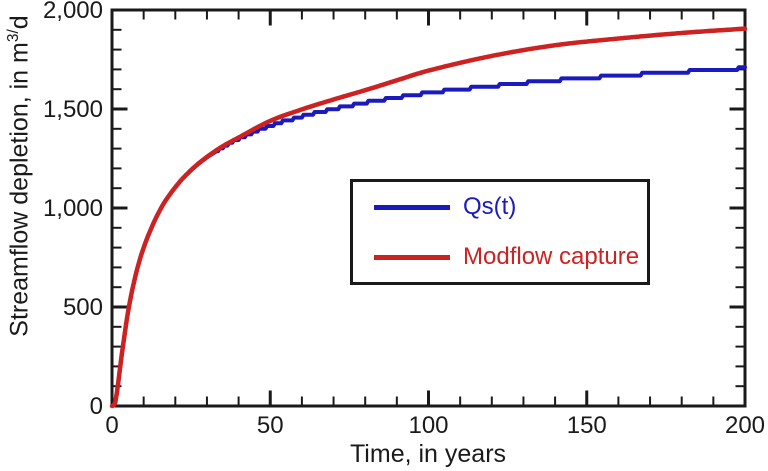 Image resolution: width=768 pixels, height=471 pixels. Describe the element at coordinates (587, 425) in the screenshot. I see `x-tick-label: 150` at that location.